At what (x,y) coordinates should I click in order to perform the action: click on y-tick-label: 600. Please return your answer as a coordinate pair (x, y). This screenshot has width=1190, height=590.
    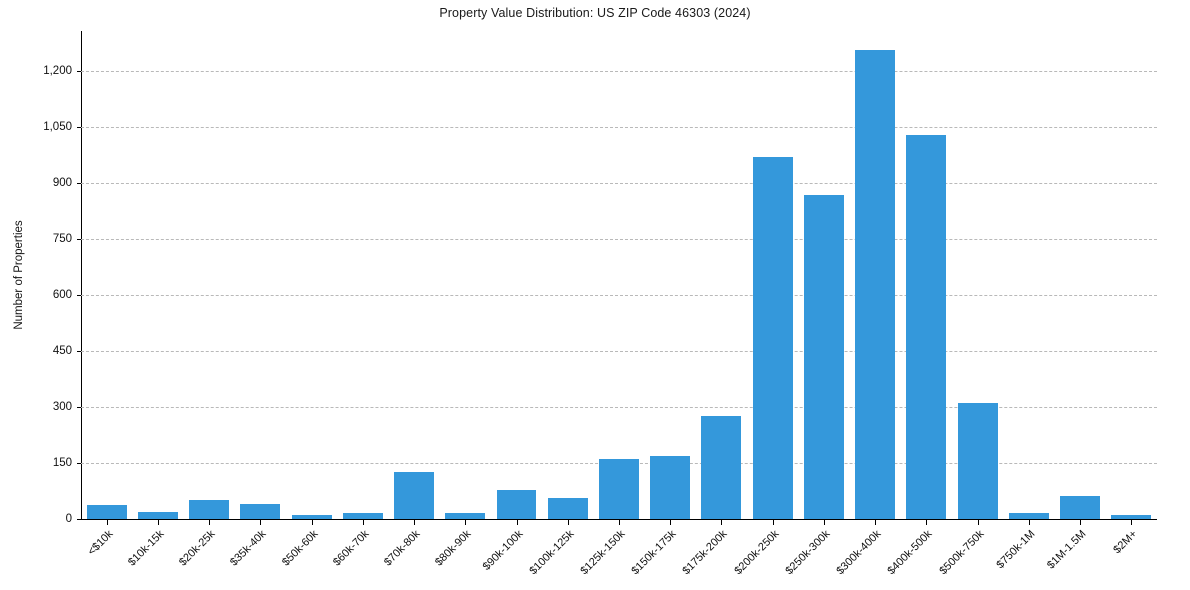
    Looking at the image, I should click on (62, 294).